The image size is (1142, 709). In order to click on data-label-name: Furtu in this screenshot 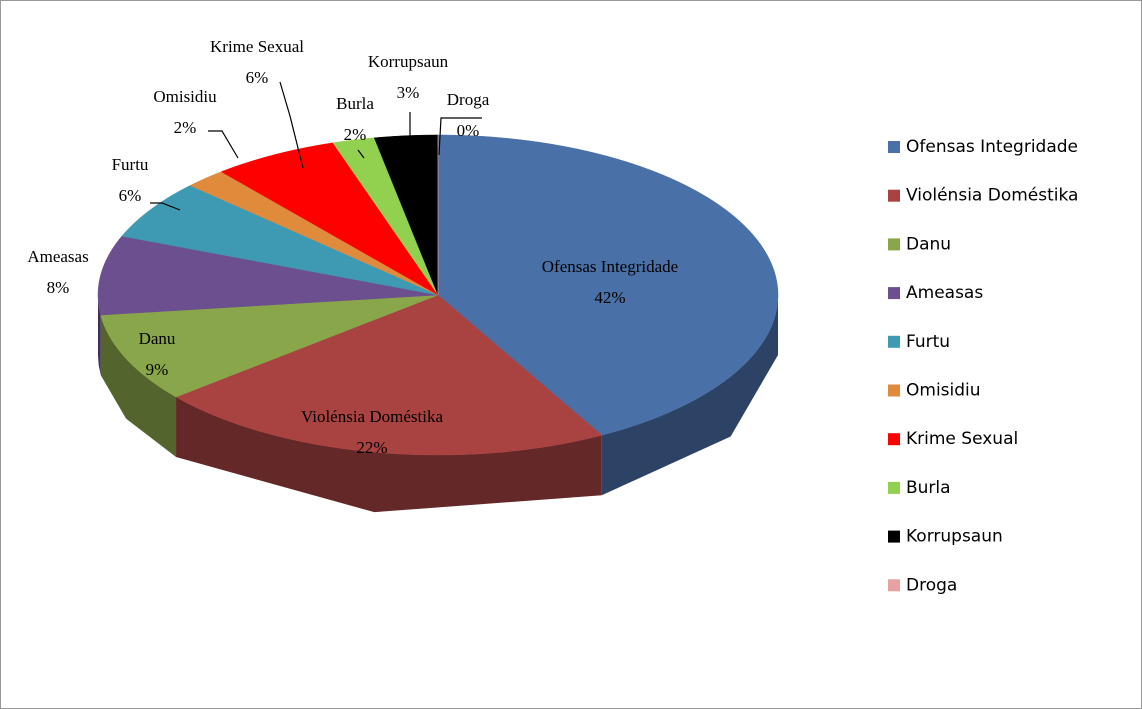, I will do `click(130, 164)`.